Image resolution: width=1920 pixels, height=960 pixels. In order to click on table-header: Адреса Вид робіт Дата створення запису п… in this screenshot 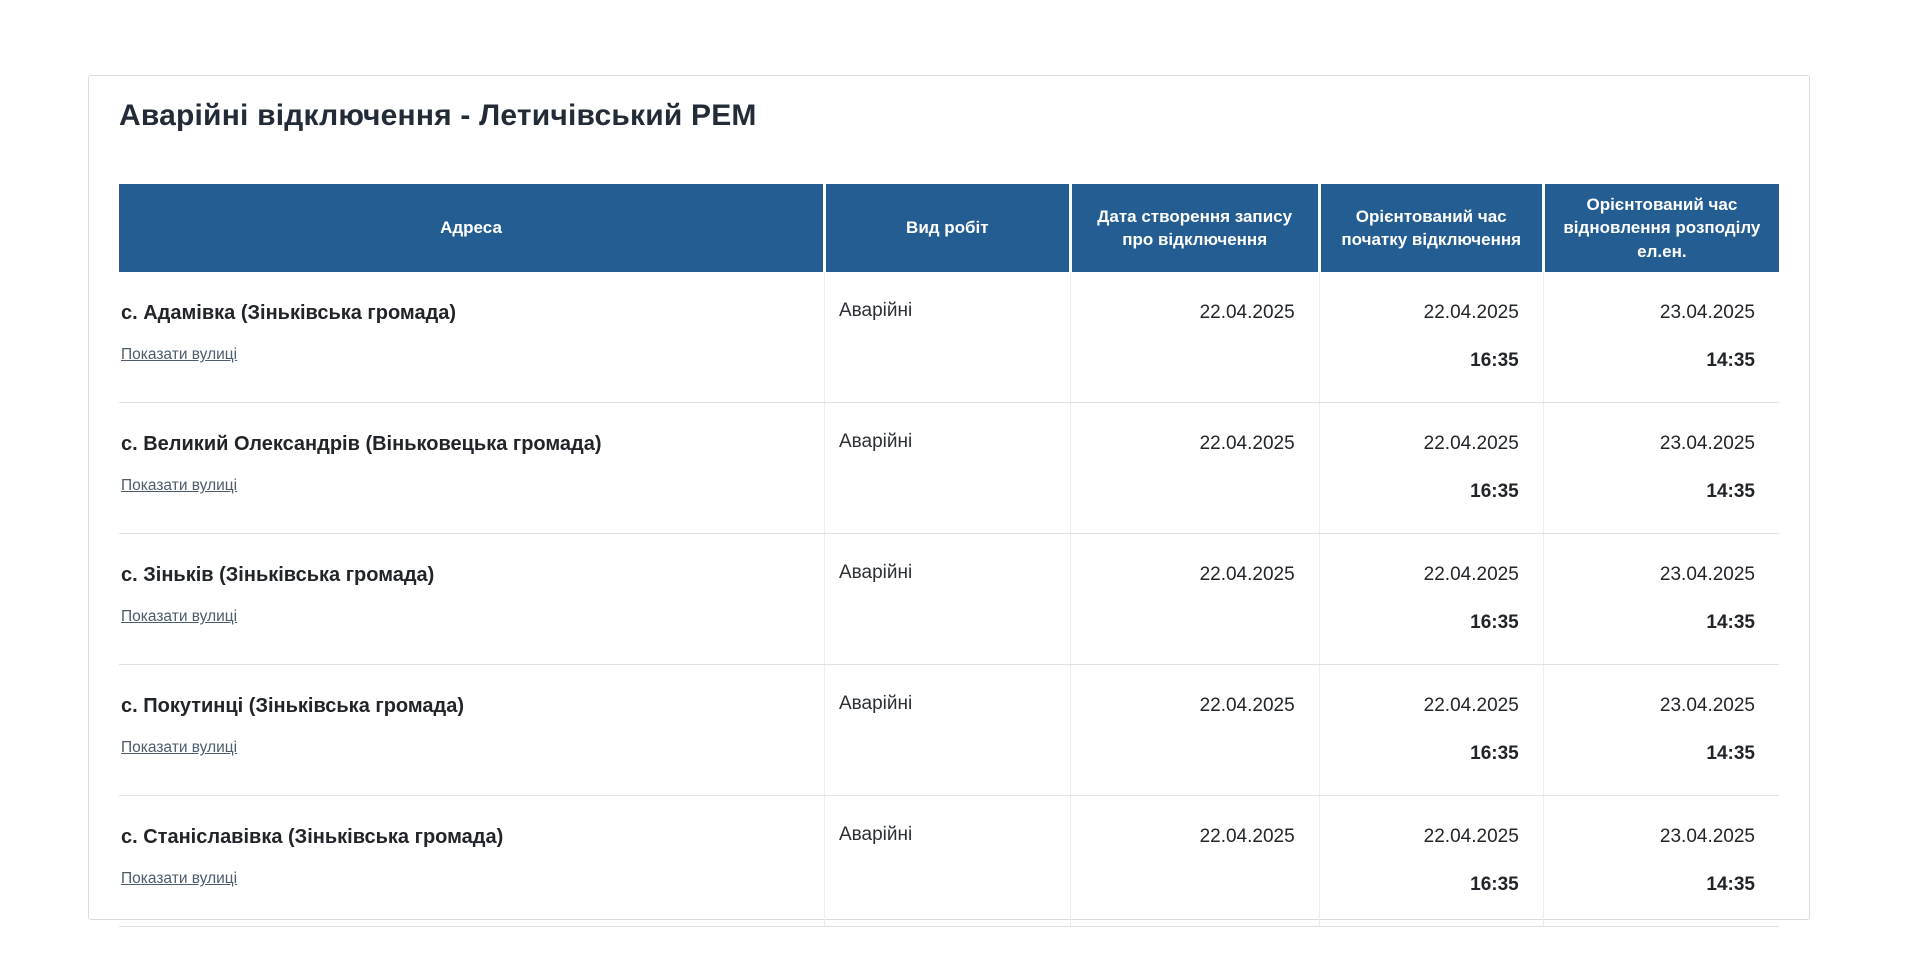, I will do `click(949, 228)`.